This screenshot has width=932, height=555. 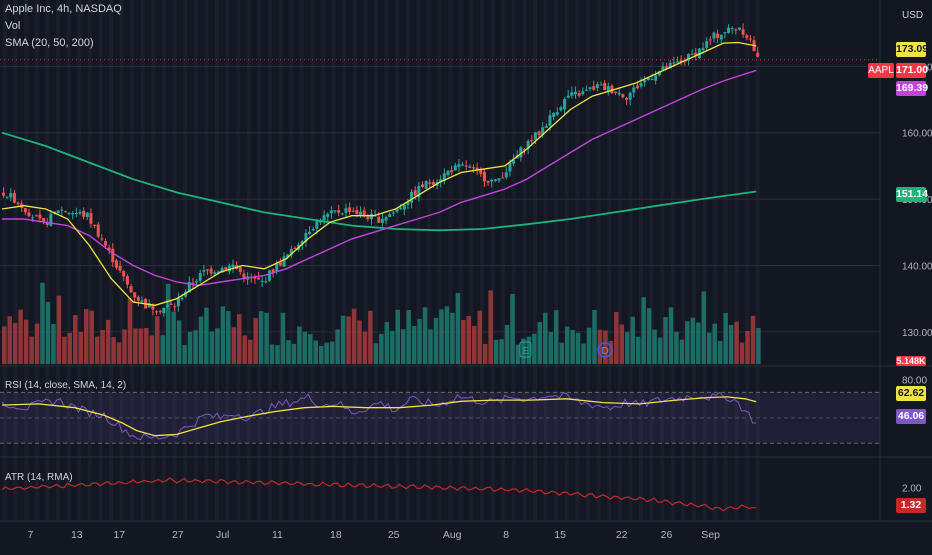 I want to click on rsi-ma-line, so click(x=379, y=416).